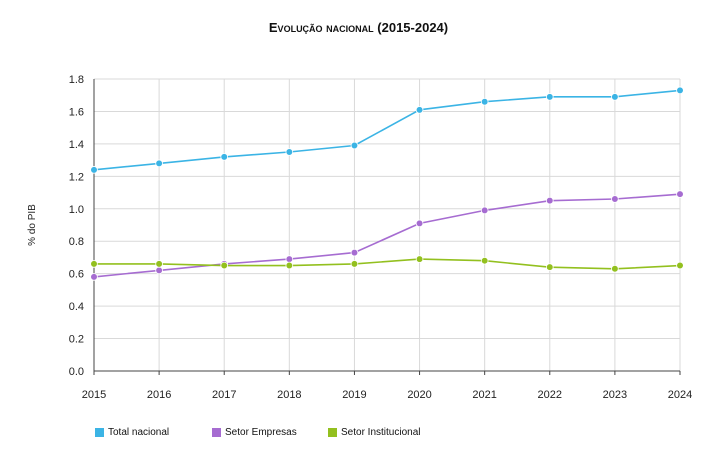 This screenshot has width=717, height=451. Describe the element at coordinates (76, 210) in the screenshot. I see `y-tick-label: 1.0` at that location.